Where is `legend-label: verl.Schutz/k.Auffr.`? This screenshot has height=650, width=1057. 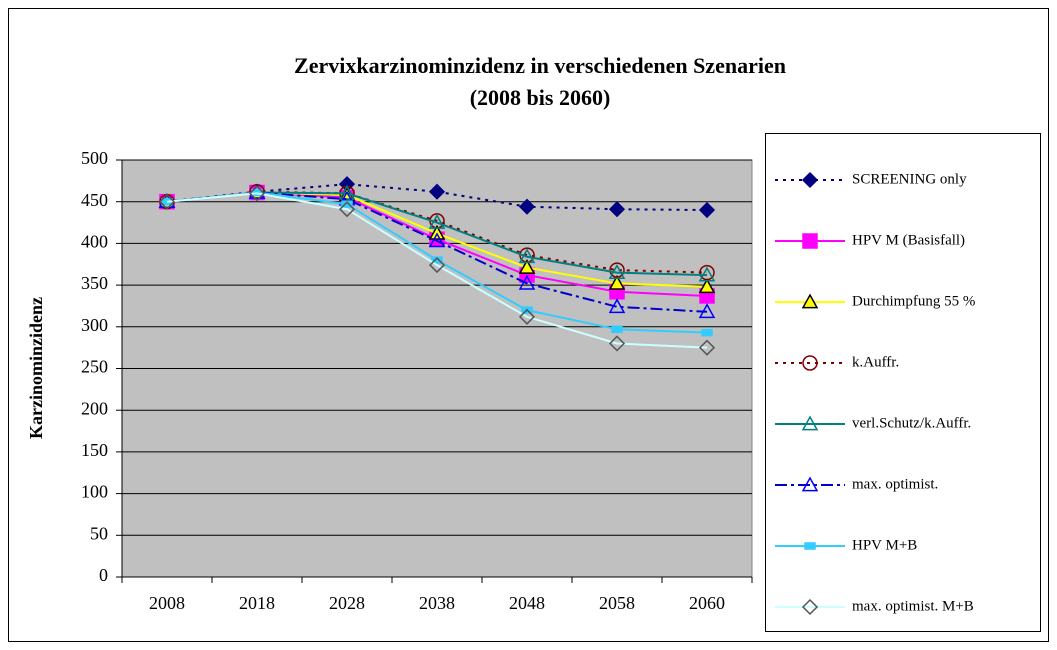 legend-label: verl.Schutz/k.Auffr. is located at coordinates (911, 423).